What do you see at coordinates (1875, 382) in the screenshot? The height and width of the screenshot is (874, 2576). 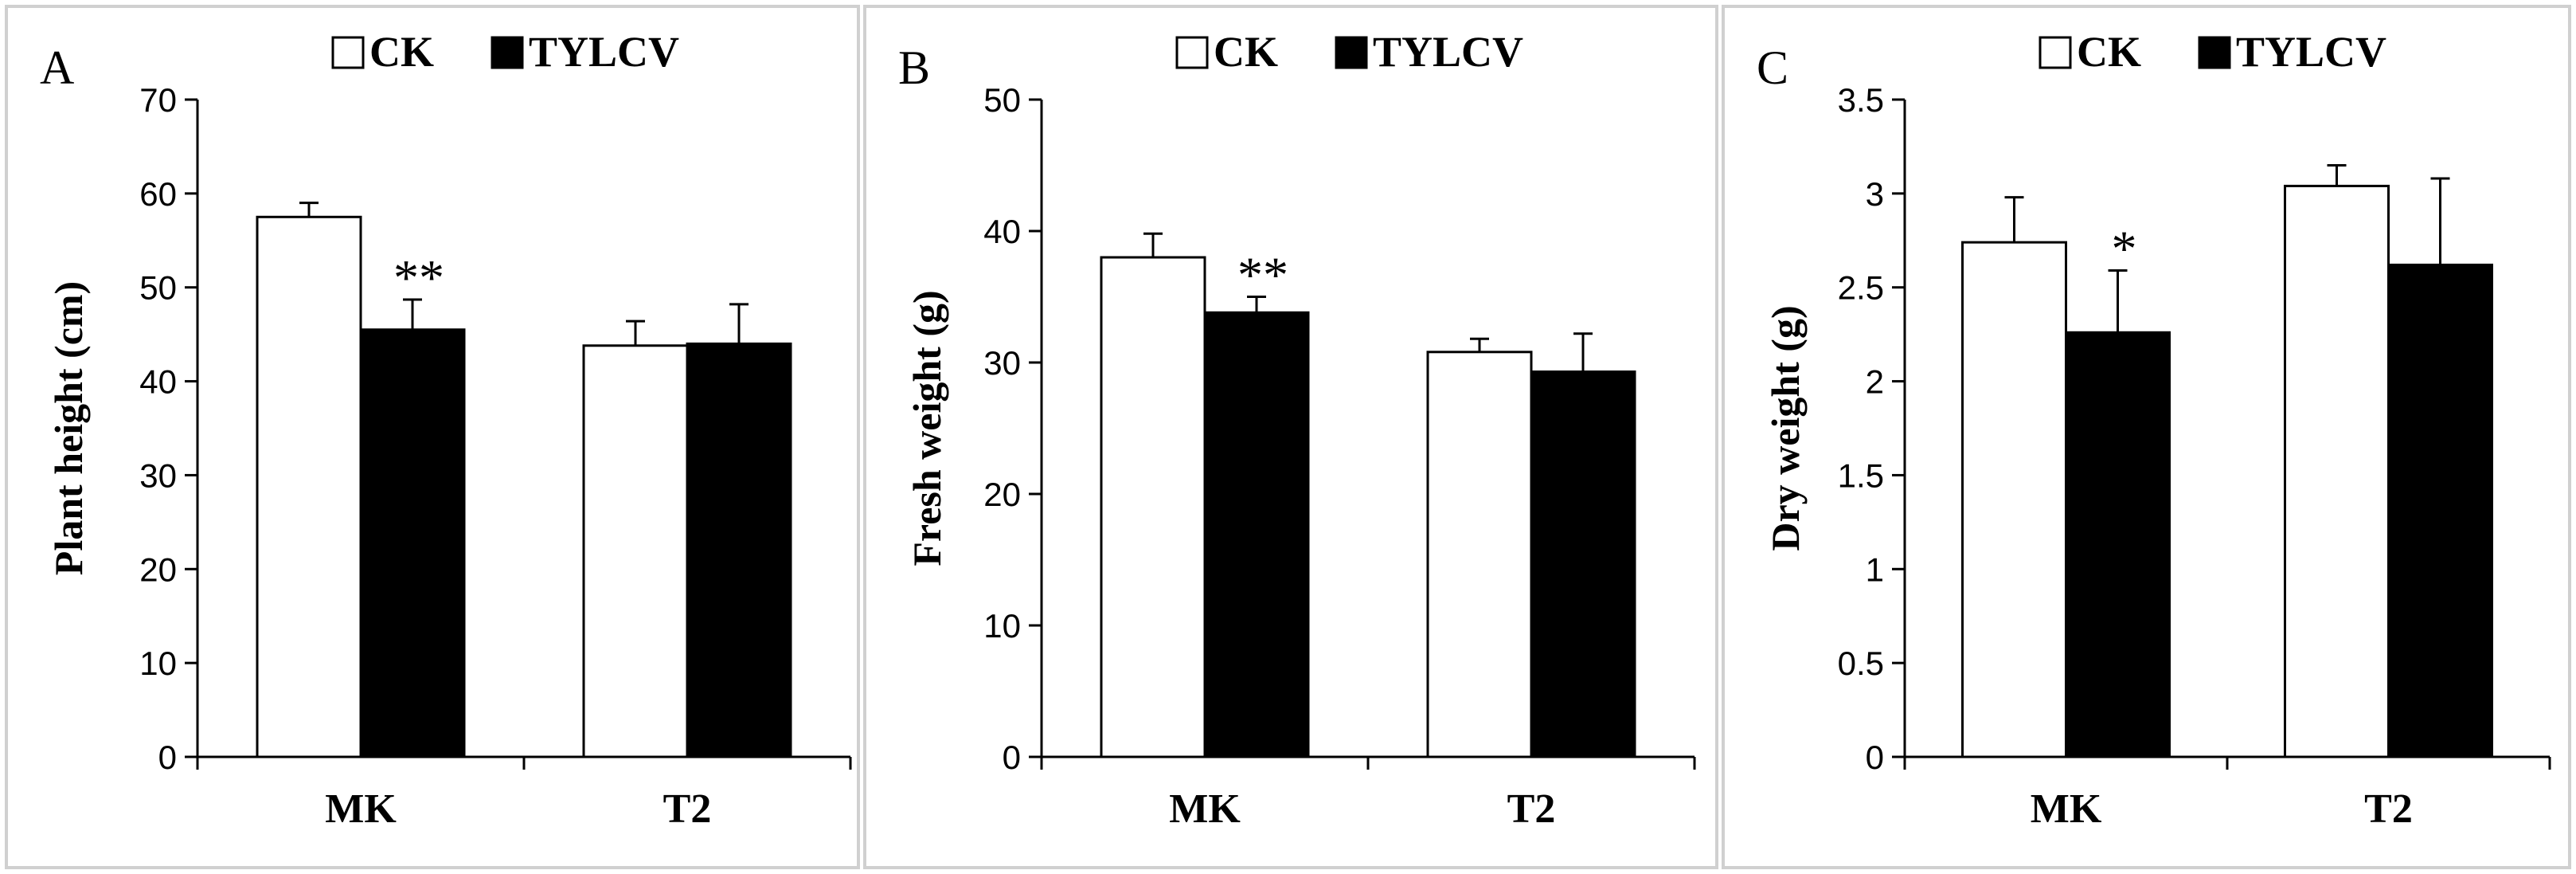 I see `y-tick-label: 2` at bounding box center [1875, 382].